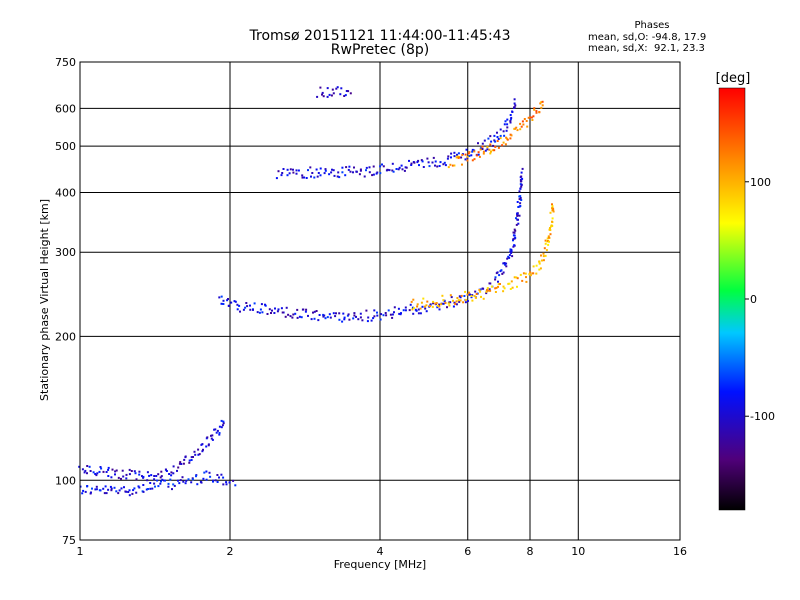 This screenshot has height=600, width=800. Describe the element at coordinates (467, 551) in the screenshot. I see `x-tick-label: 6` at that location.